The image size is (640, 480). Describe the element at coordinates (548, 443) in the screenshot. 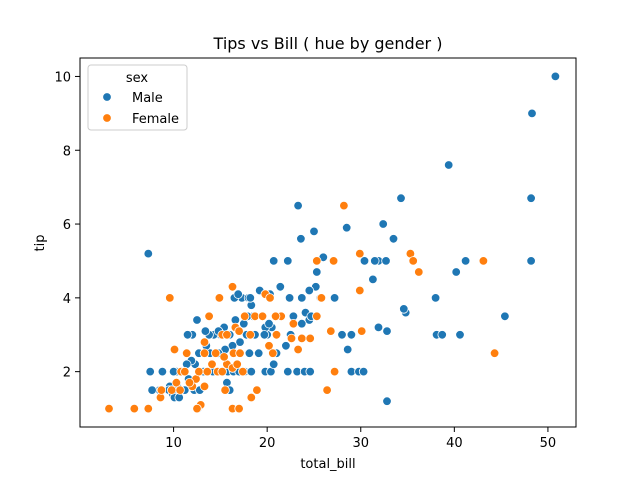

I see `x-tick-label: 50` at that location.